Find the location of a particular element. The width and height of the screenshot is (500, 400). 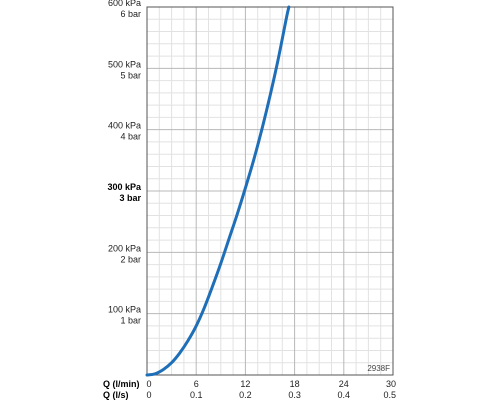

y-tick-label-bar: 4 bar is located at coordinates (130, 137).